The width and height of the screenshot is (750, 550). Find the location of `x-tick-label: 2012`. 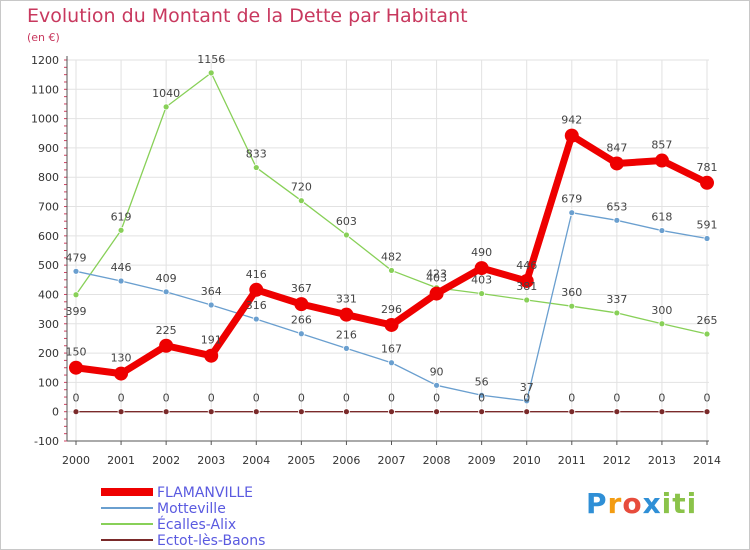

x-tick-label: 2012 is located at coordinates (617, 460).